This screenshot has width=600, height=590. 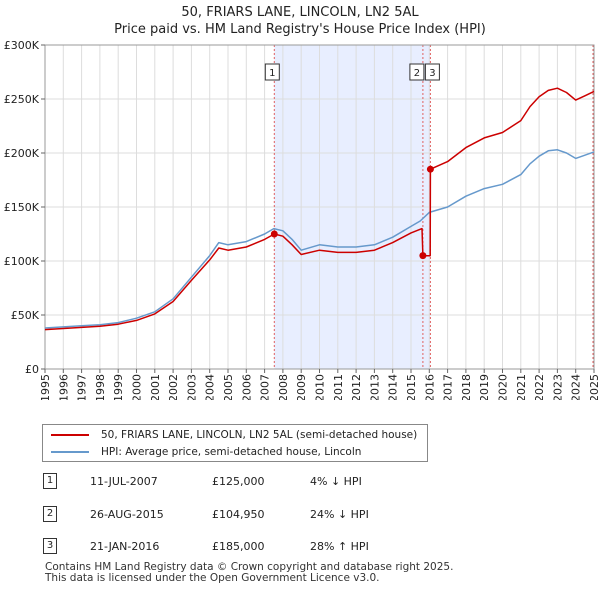 What do you see at coordinates (265, 387) in the screenshot?
I see `x-tick-label: 2007` at bounding box center [265, 387].